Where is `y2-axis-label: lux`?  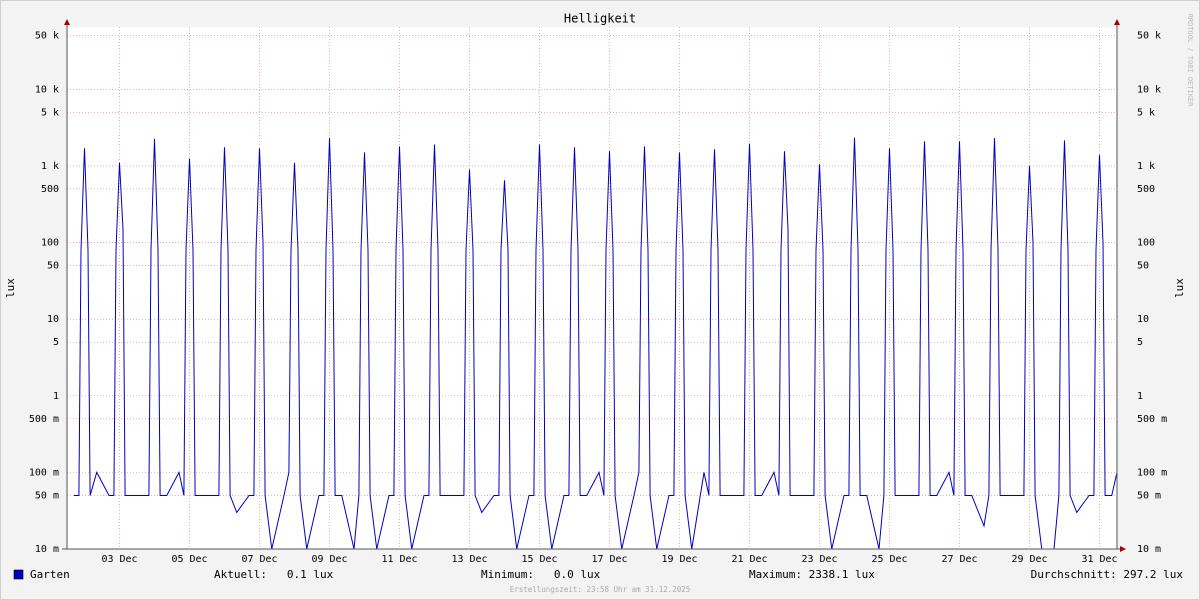 y2-axis-label: lux is located at coordinates (1179, 288).